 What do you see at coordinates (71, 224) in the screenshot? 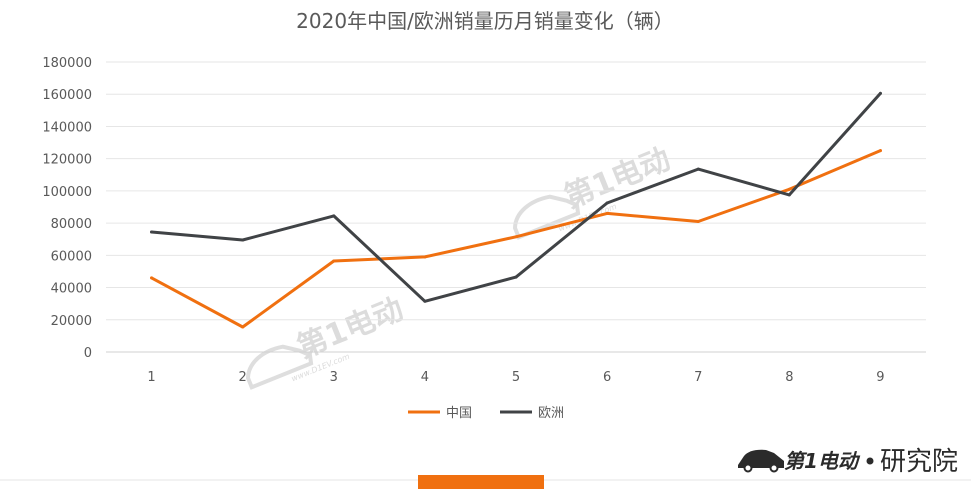
I see `y-tick-label: 80000` at bounding box center [71, 224].